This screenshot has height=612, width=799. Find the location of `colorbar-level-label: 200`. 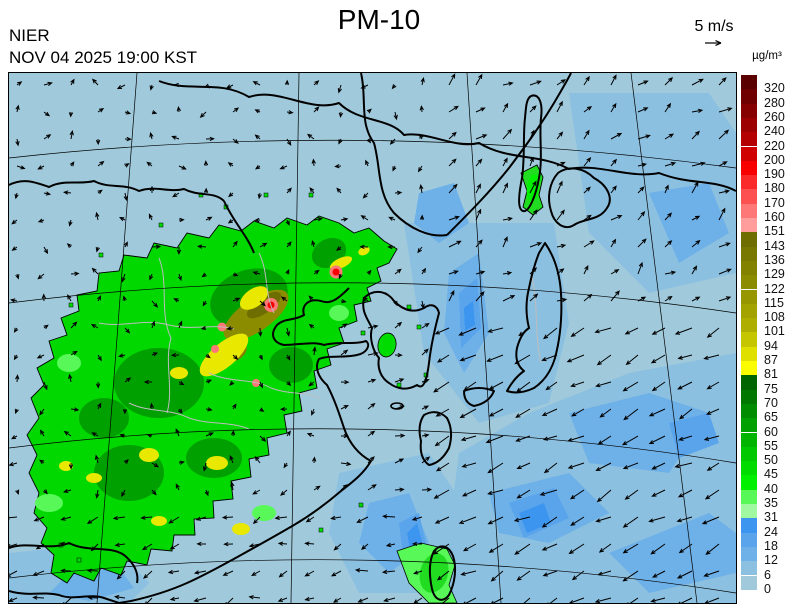

colorbar-level-label: 200 is located at coordinates (774, 159).